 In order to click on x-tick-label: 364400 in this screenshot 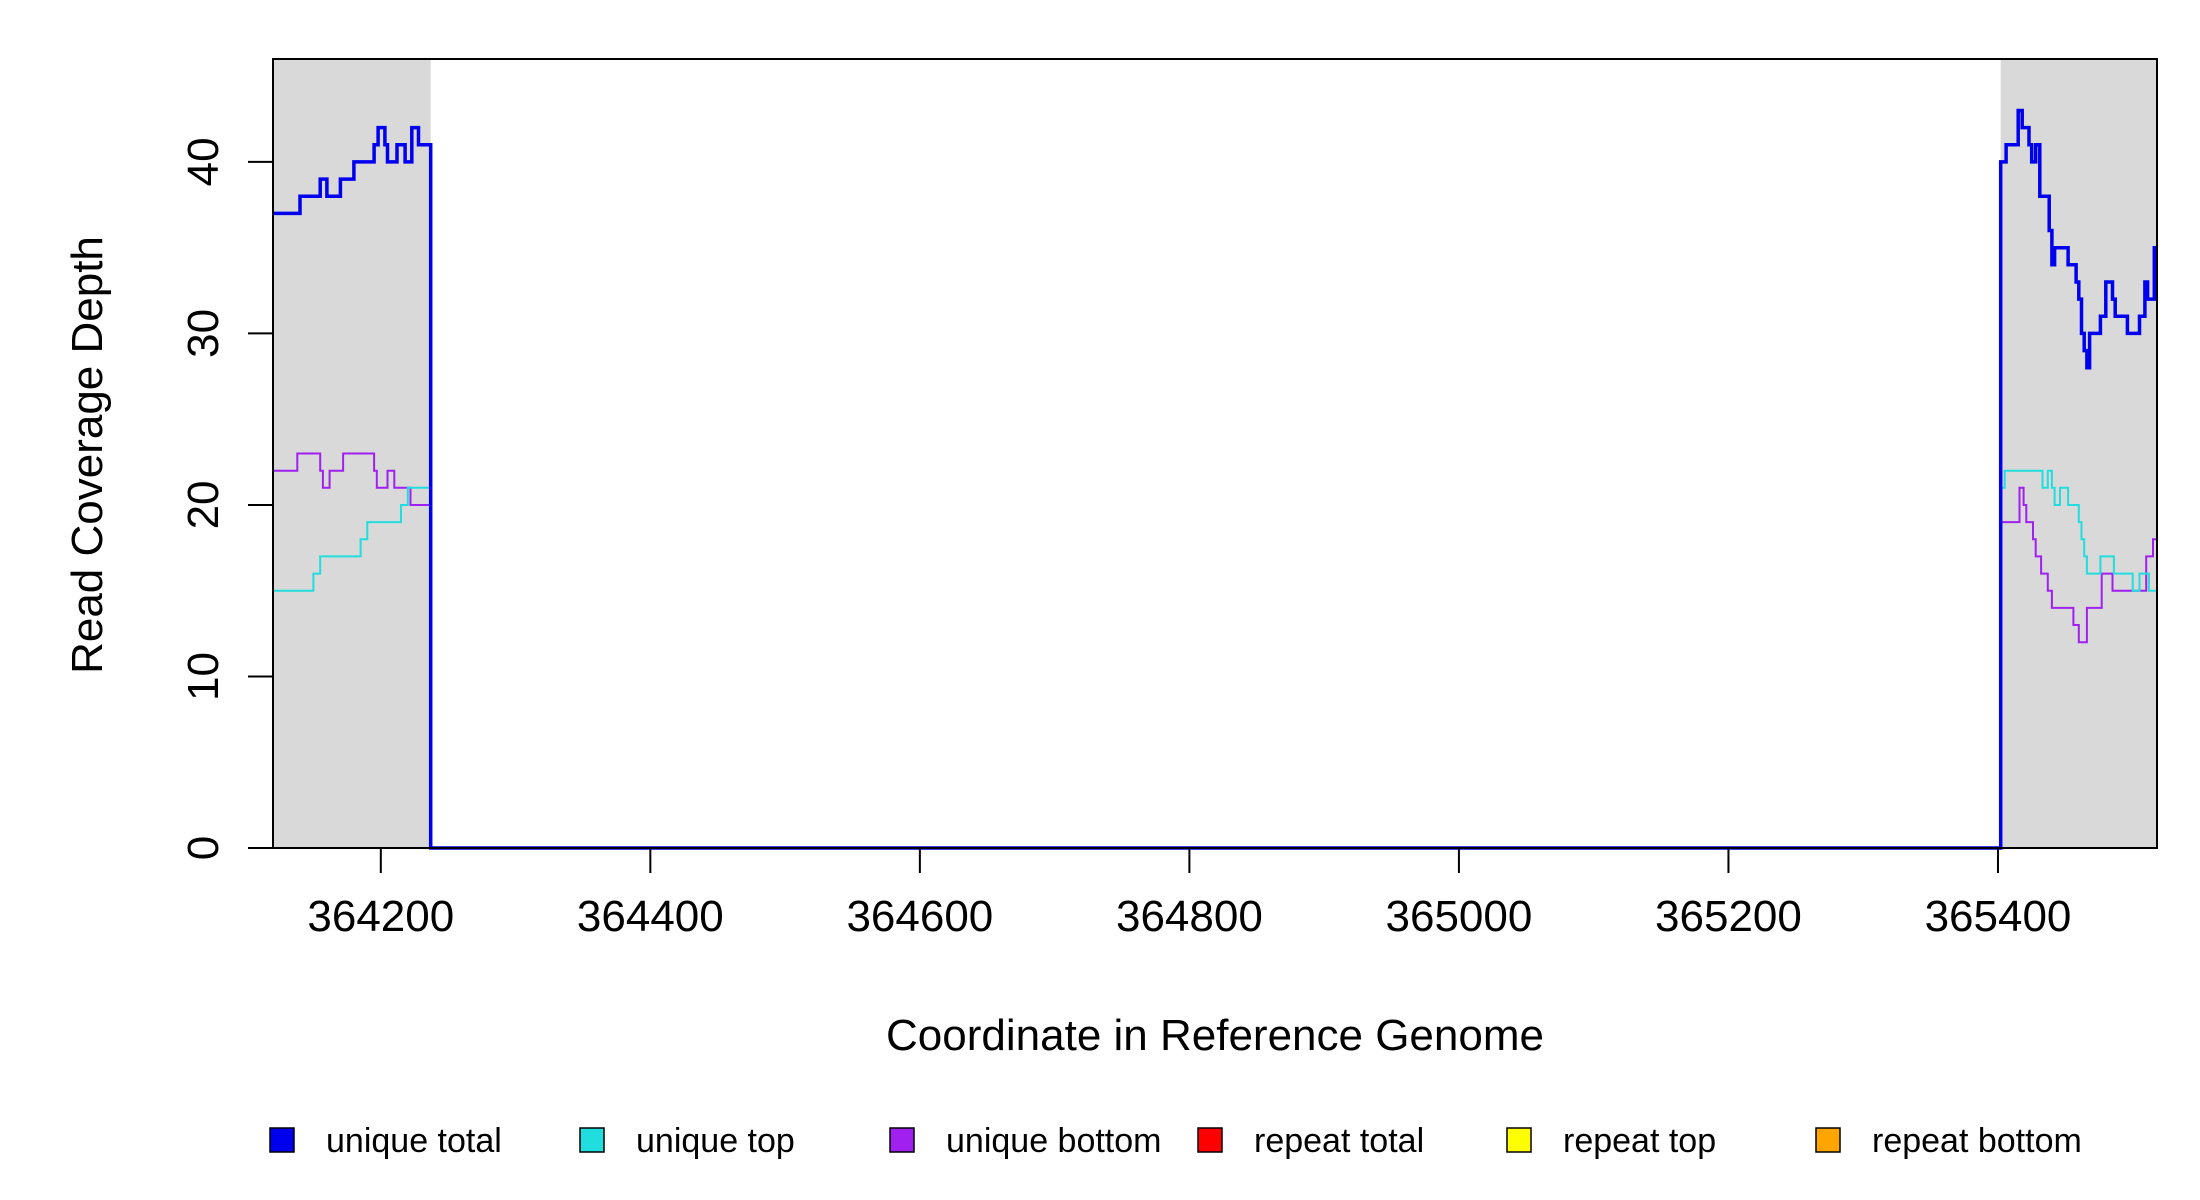, I will do `click(650, 916)`.